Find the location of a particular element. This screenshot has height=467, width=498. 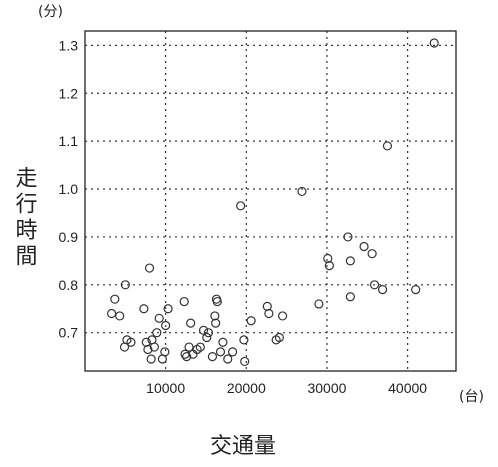

y-tick-label: 0.8 is located at coordinates (69, 285).